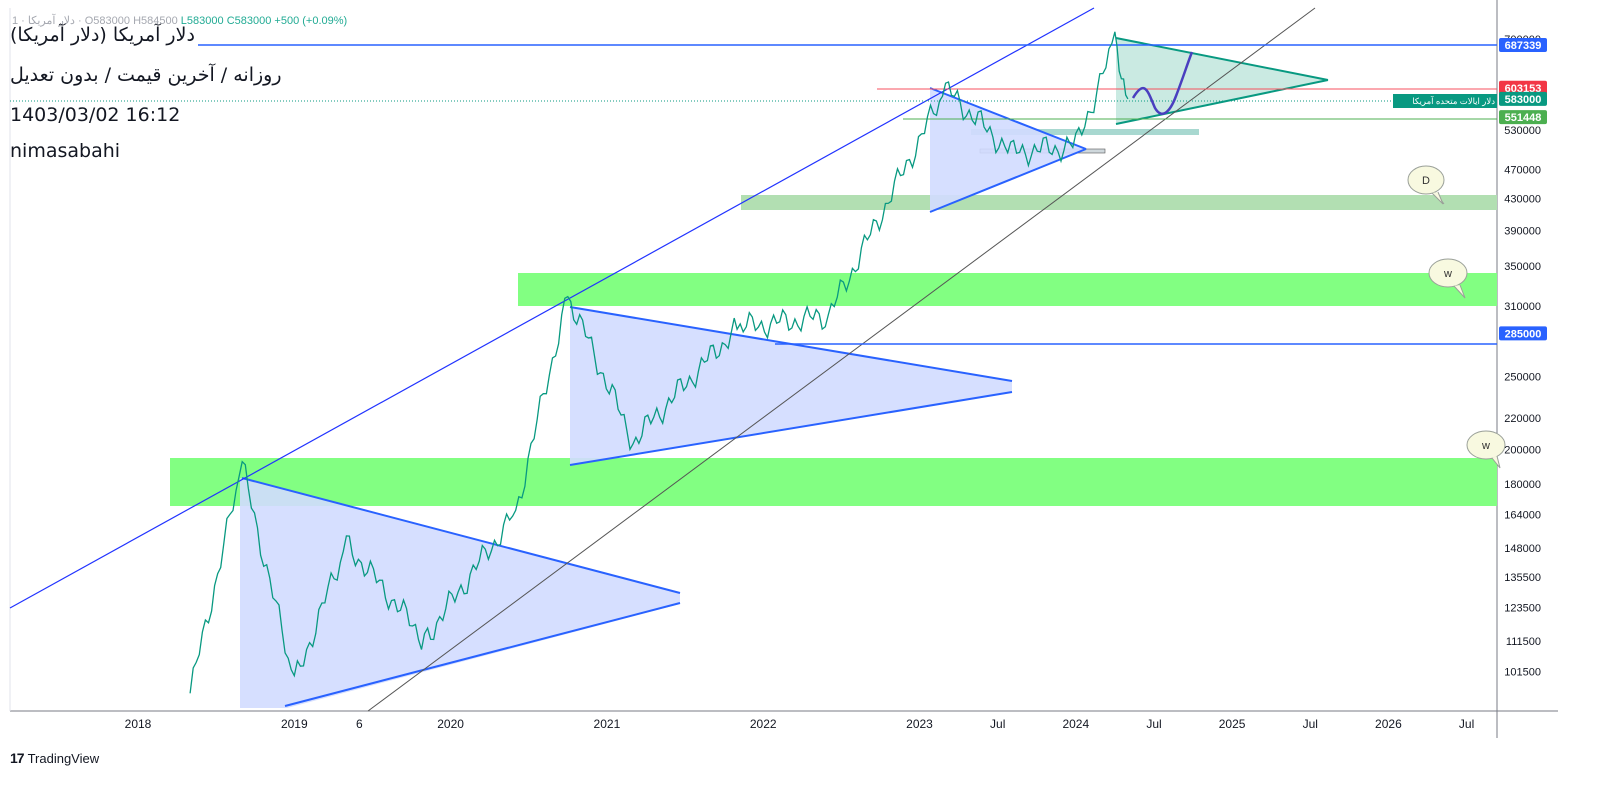 The image size is (1600, 788). What do you see at coordinates (450, 724) in the screenshot?
I see `time-tick-3: 2020` at bounding box center [450, 724].